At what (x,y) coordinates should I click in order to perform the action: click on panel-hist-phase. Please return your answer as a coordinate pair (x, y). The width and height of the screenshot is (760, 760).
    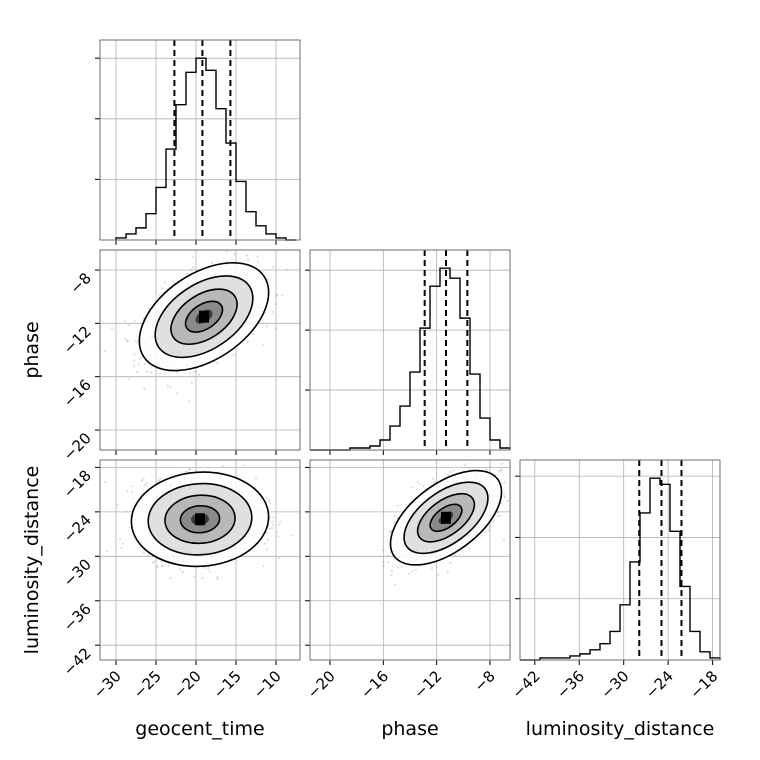
    Looking at the image, I should click on (408, 352).